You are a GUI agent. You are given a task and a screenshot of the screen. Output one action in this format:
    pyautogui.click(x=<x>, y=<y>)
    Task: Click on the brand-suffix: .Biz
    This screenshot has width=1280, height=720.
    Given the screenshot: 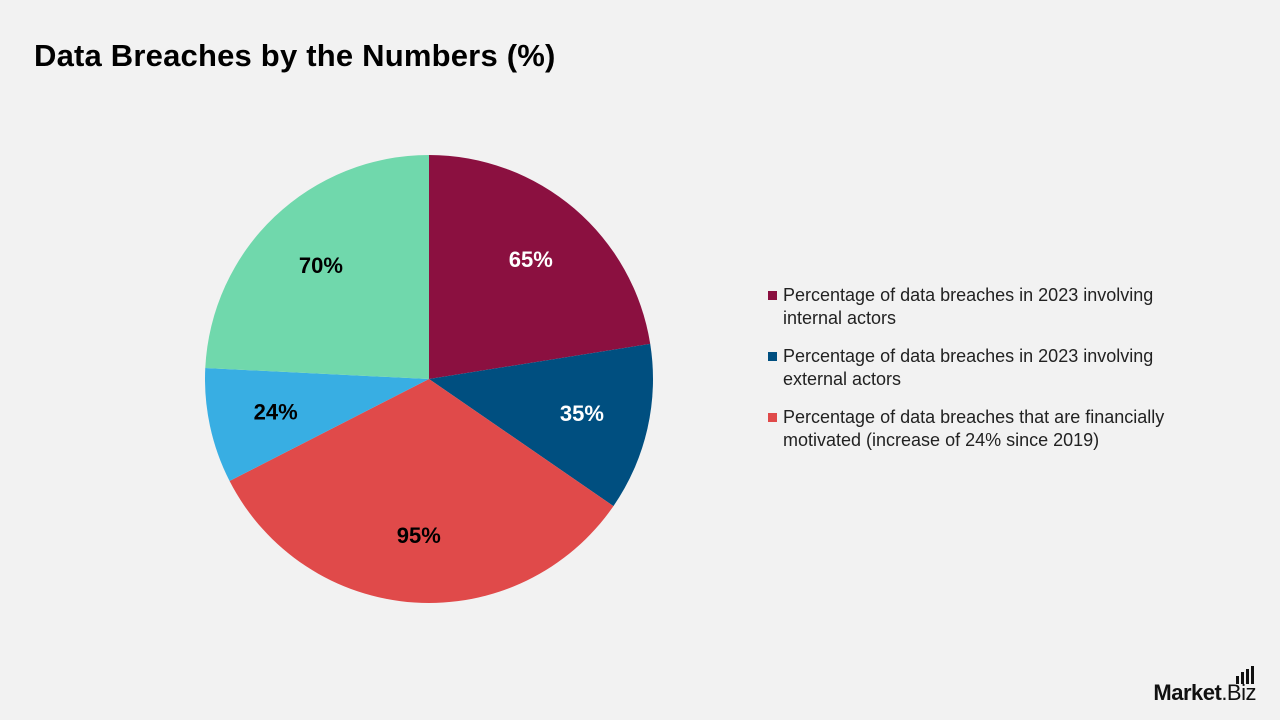 What is the action you would take?
    pyautogui.click(x=1238, y=692)
    